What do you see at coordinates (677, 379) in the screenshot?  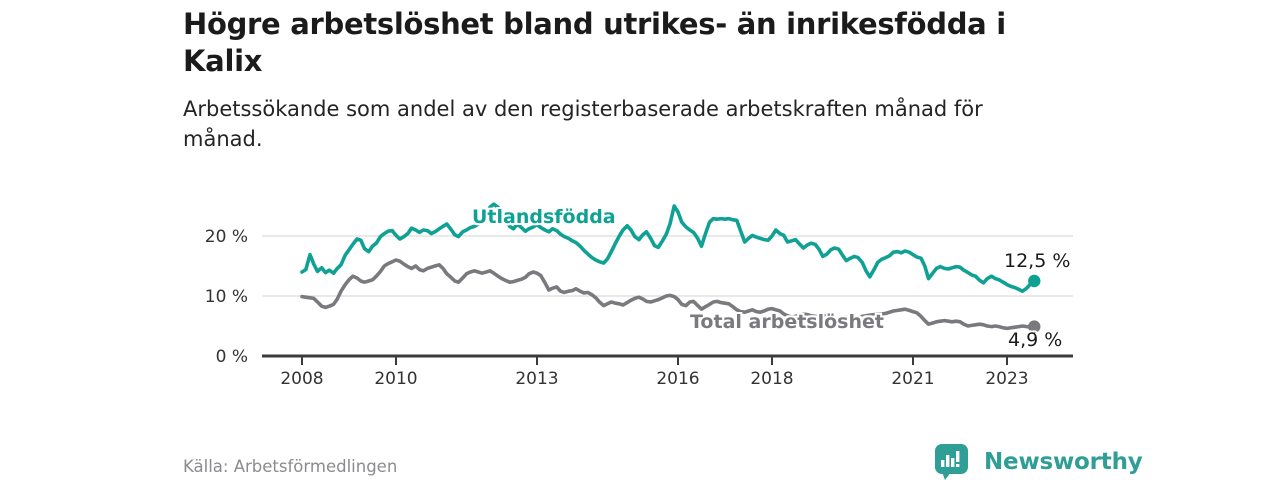 I see `x-tick-label-2016: 2016` at bounding box center [677, 379].